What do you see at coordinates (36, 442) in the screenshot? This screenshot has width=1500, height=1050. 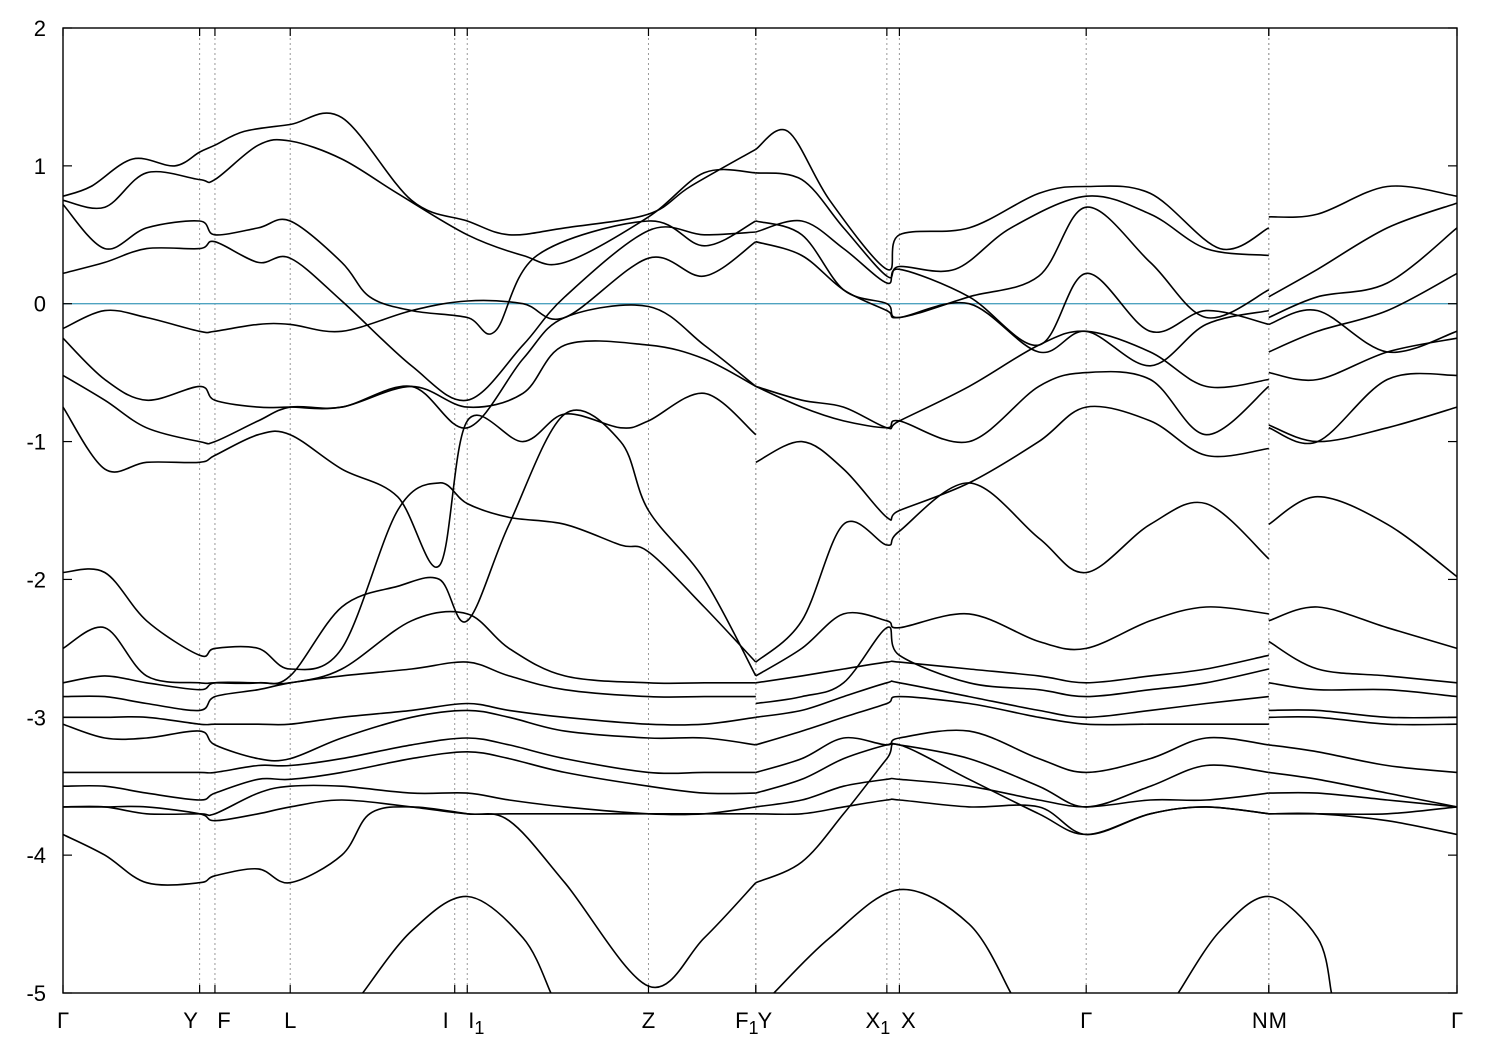 I see `y-tick-label: -1` at bounding box center [36, 442].